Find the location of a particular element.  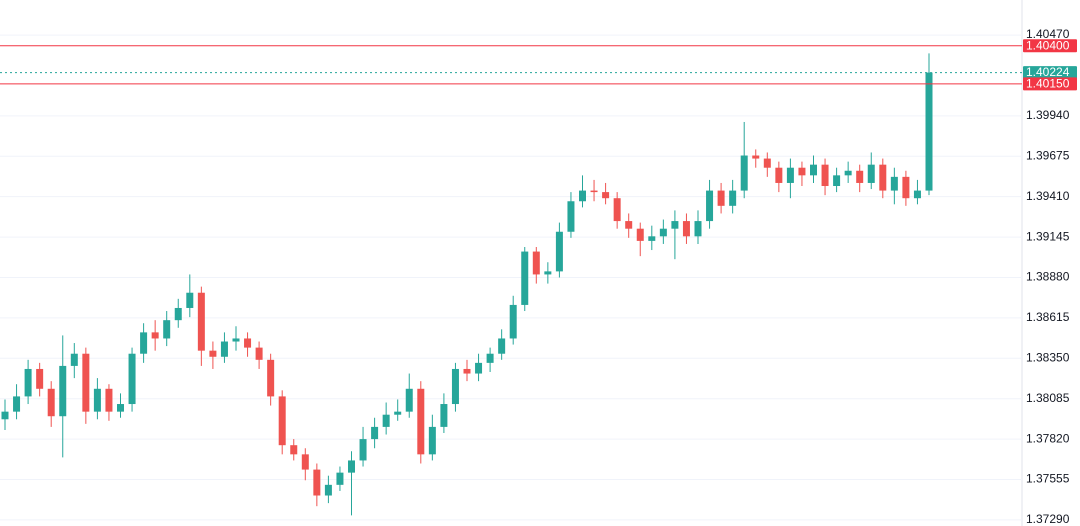

y-tick-label: 1.37820 is located at coordinates (1048, 438).